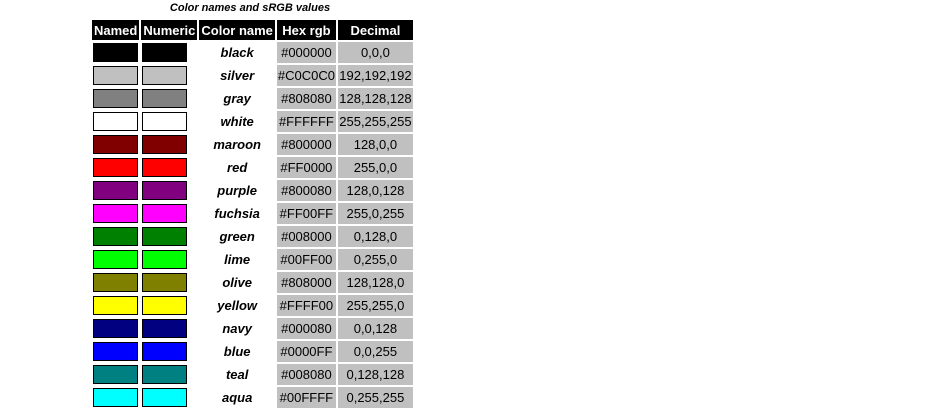  Describe the element at coordinates (375, 30) in the screenshot. I see `header-decimal: Decimal` at that location.